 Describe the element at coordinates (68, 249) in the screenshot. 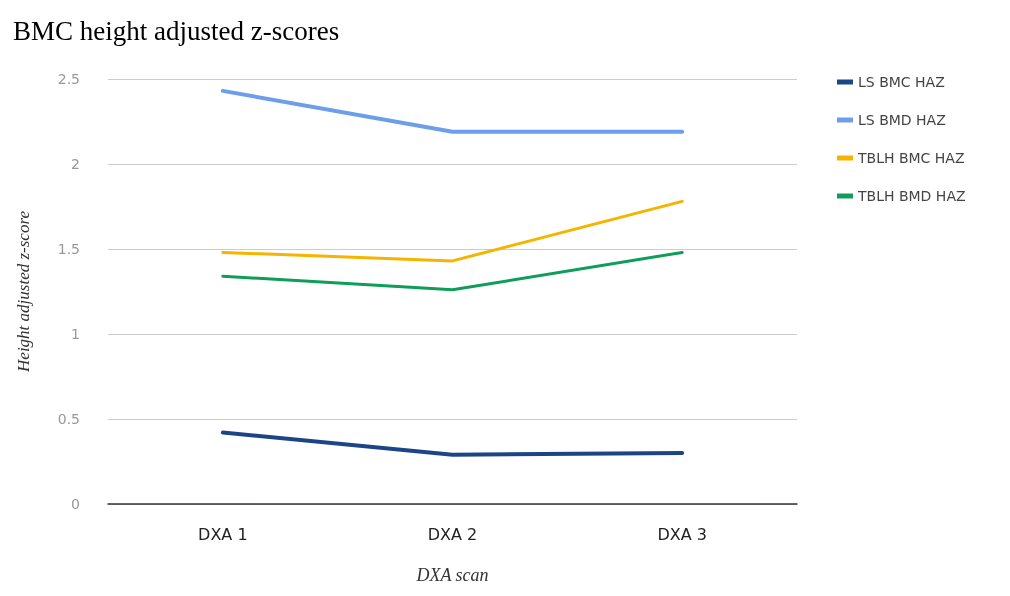

I see `y-tick-label: 1.5` at that location.